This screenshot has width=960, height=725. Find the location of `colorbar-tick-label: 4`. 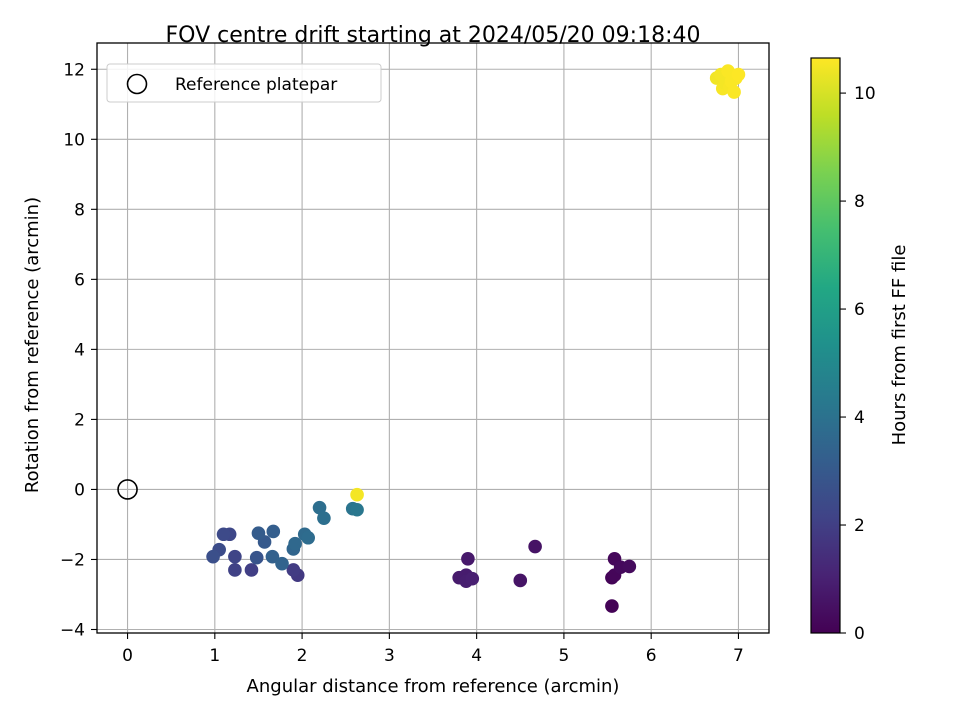

colorbar-tick-label: 4 is located at coordinates (859, 418).